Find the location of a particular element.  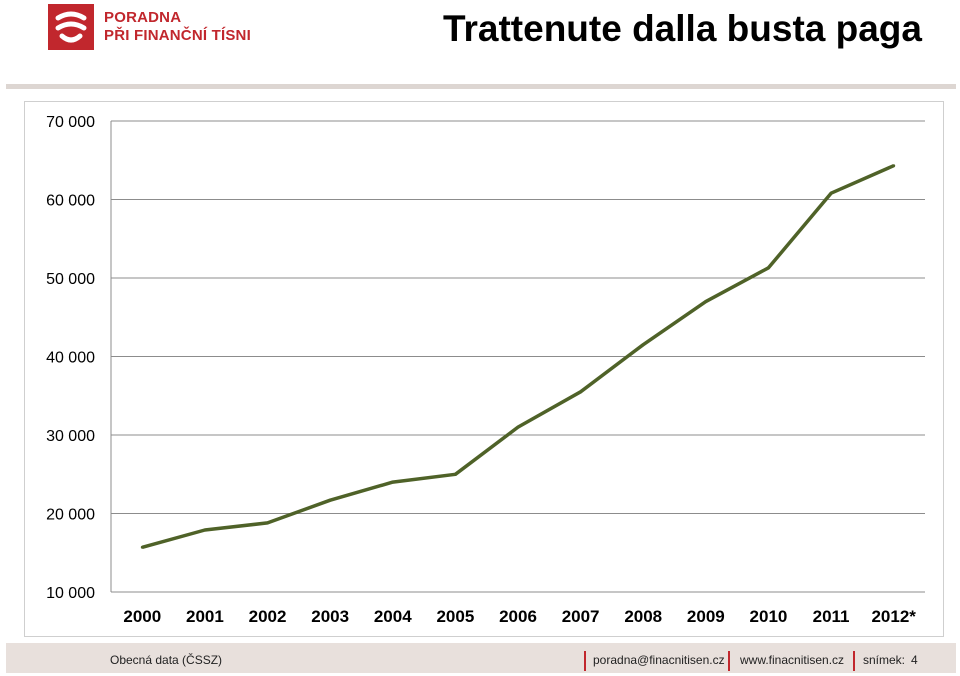

x-tick-label: 2008 is located at coordinates (643, 616).